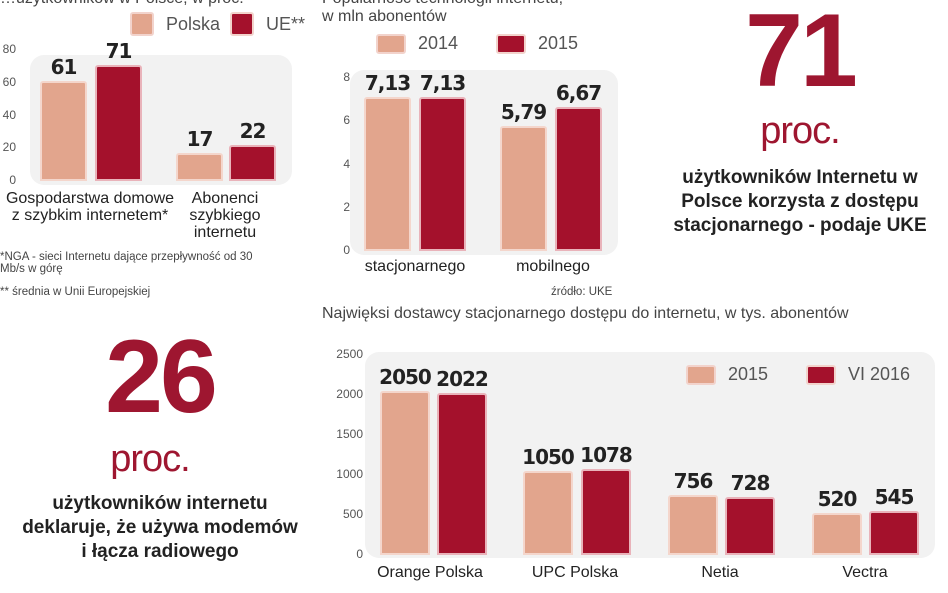 This screenshot has width=948, height=593. Describe the element at coordinates (122, 4) in the screenshot. I see `chart1-title: …użytkowników w Polsce, w proc.` at that location.